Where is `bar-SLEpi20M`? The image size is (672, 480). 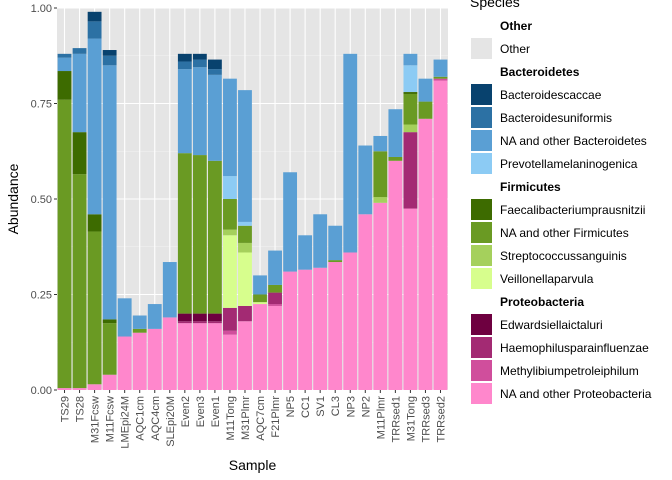
bar-SLEpi20M is located at coordinates (169, 326).